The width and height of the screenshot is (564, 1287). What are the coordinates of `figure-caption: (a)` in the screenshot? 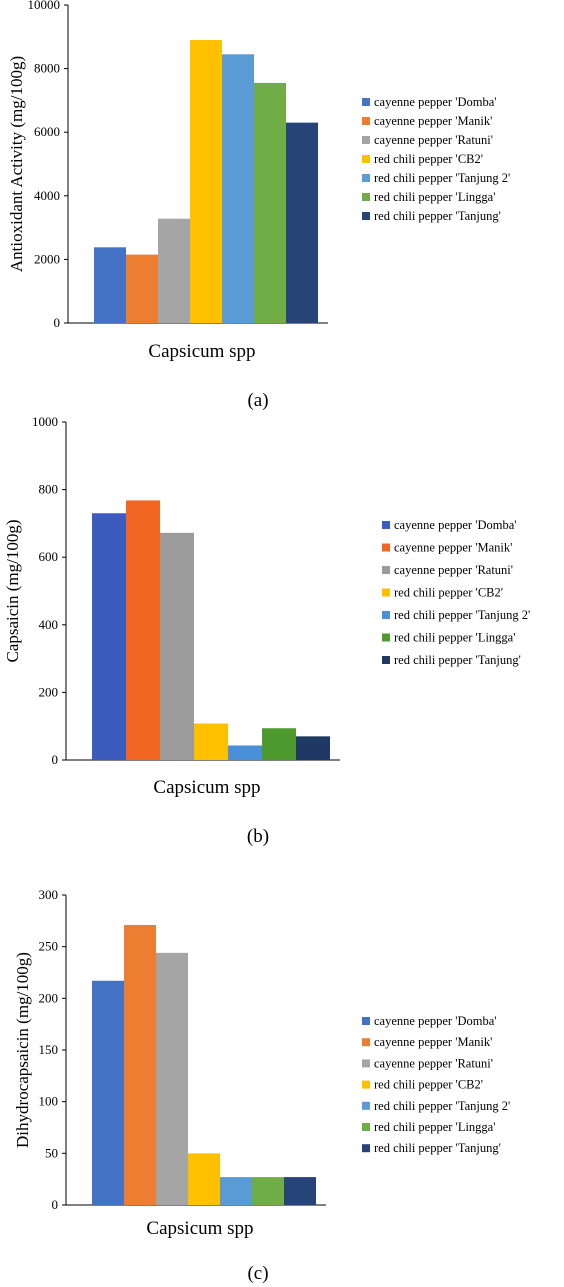 It's located at (257, 400).